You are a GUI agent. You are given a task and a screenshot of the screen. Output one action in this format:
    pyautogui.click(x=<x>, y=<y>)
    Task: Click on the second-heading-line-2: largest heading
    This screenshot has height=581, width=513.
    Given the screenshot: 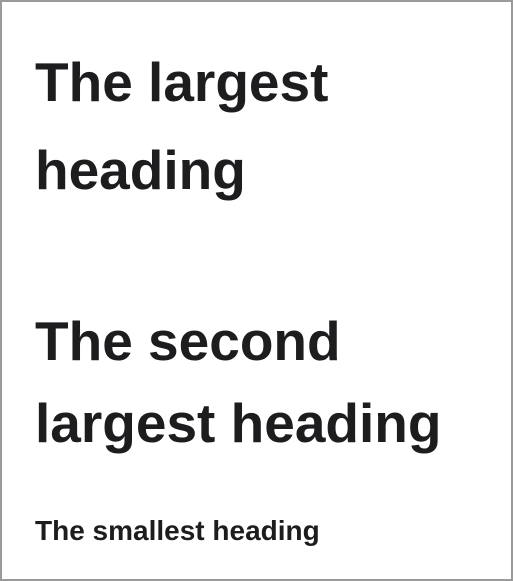 What is the action you would take?
    pyautogui.click(x=238, y=423)
    